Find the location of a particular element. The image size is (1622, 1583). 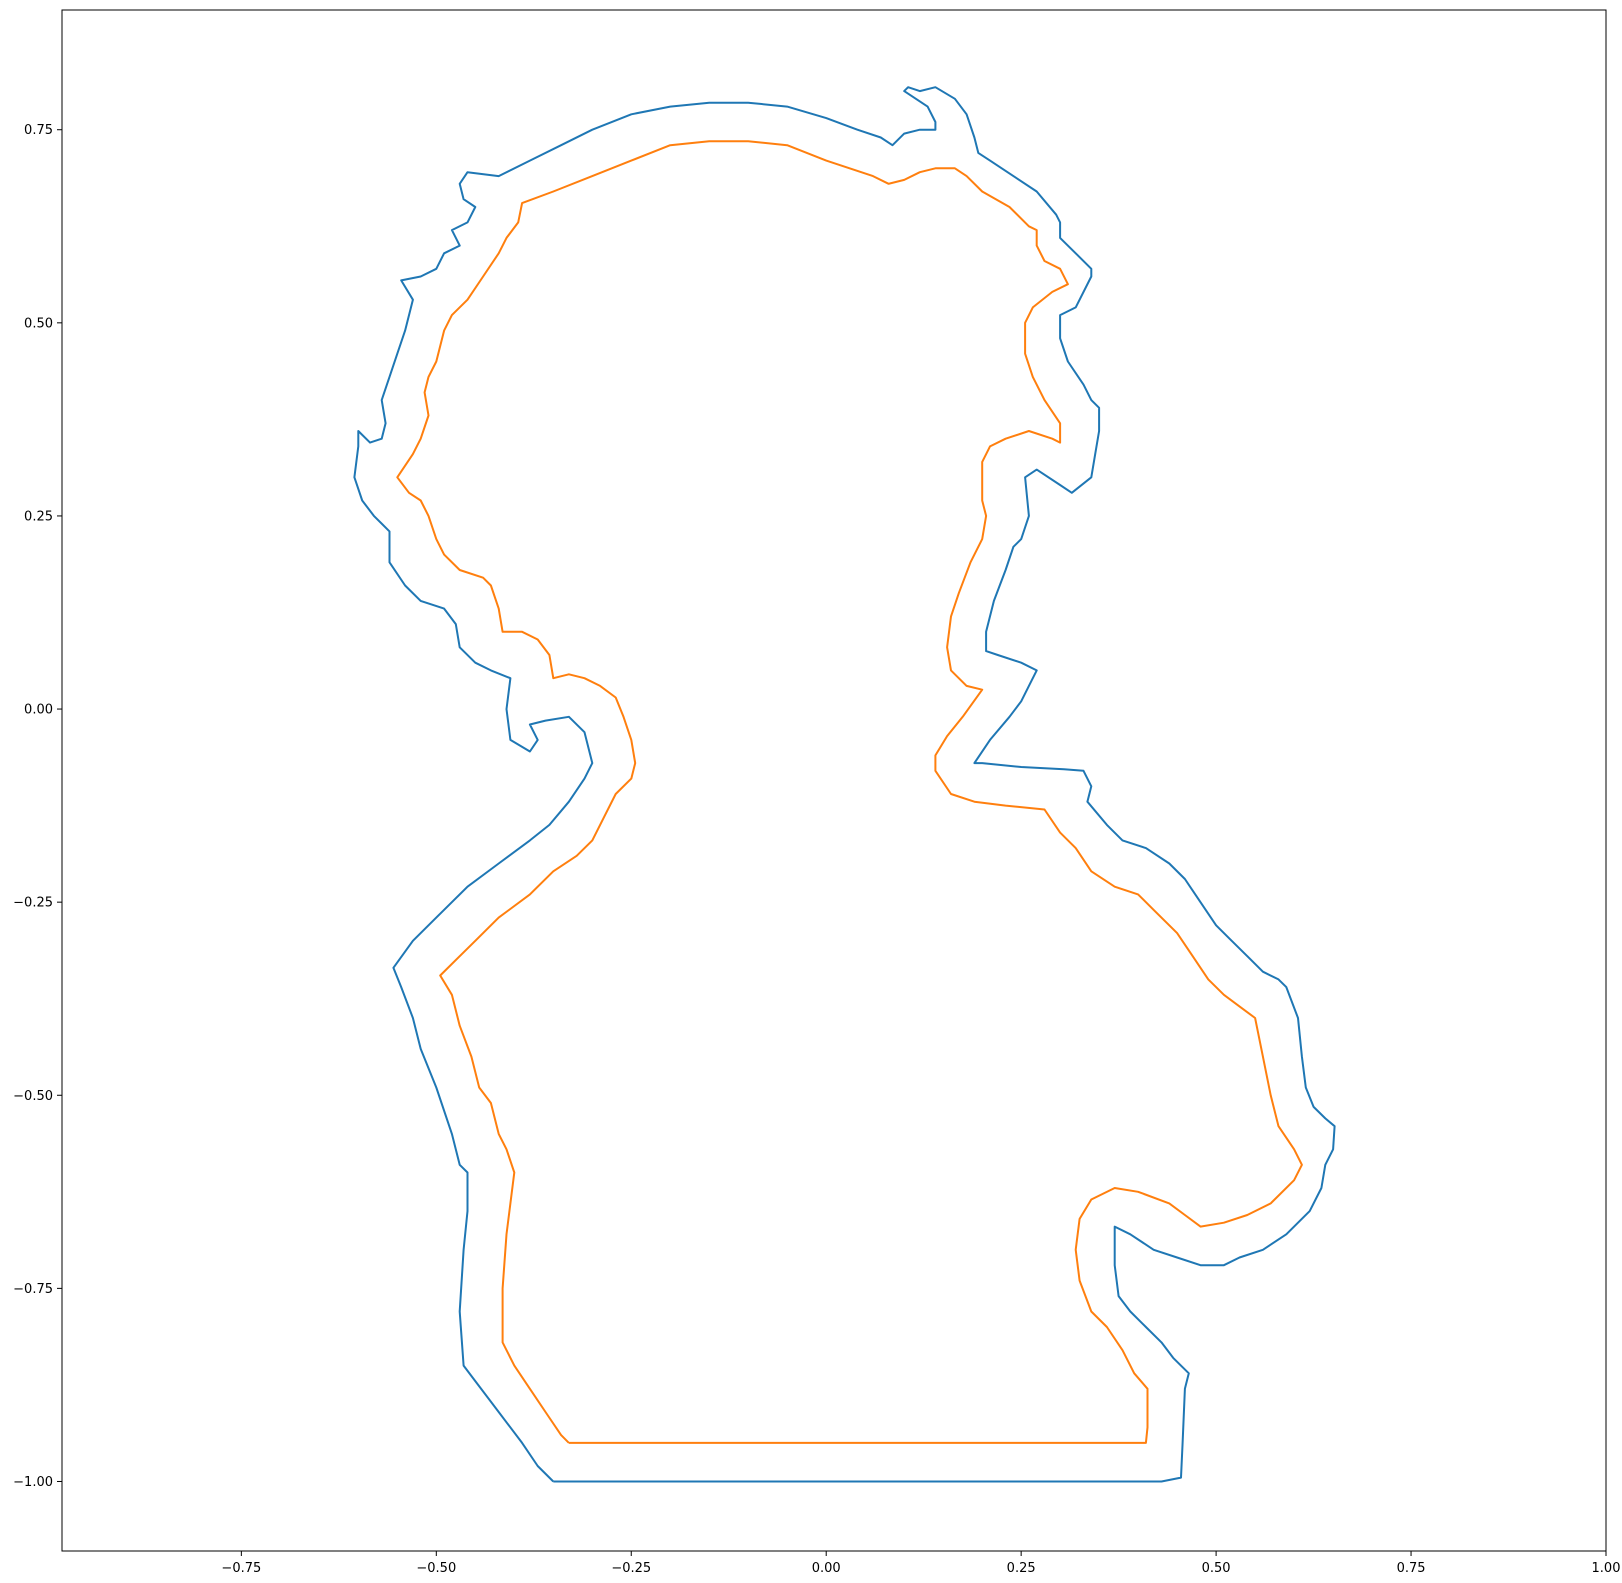

y-tick-label: 0.50 is located at coordinates (38, 323).